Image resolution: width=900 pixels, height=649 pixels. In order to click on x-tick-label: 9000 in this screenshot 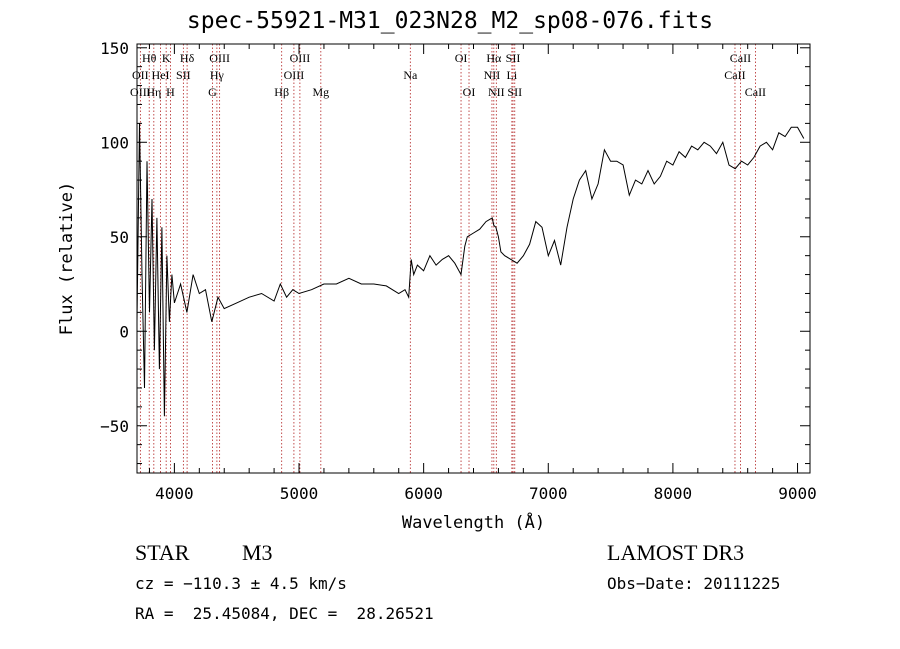, I will do `click(797, 493)`.